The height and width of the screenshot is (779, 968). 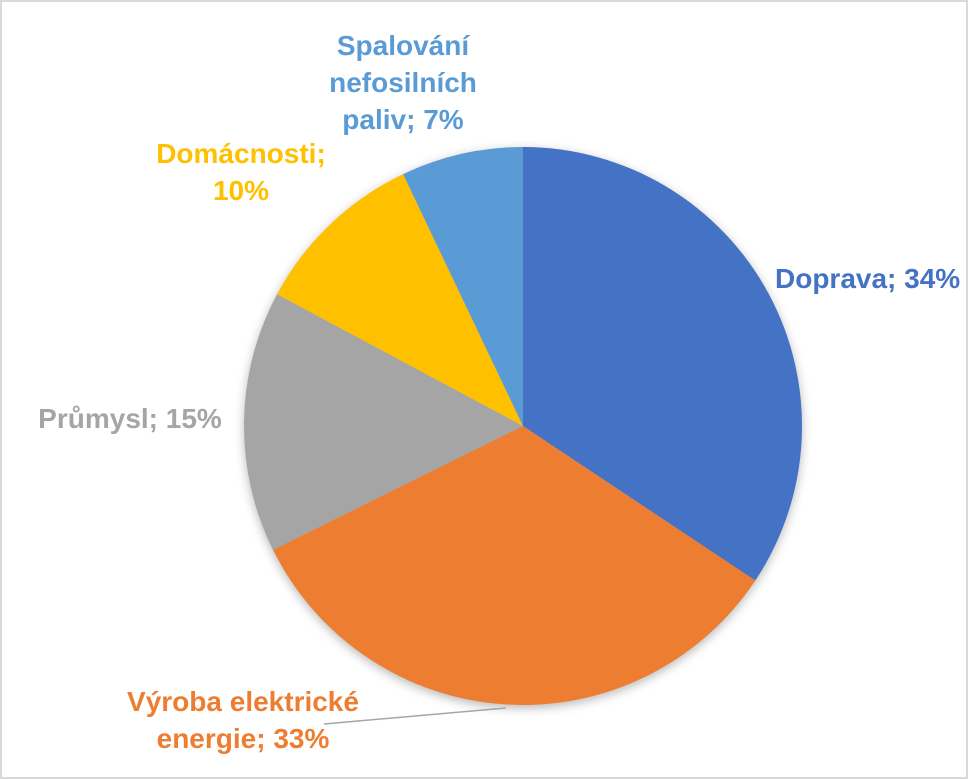 I want to click on data-label-prumysl: Průmysl; 15%, so click(x=130, y=418).